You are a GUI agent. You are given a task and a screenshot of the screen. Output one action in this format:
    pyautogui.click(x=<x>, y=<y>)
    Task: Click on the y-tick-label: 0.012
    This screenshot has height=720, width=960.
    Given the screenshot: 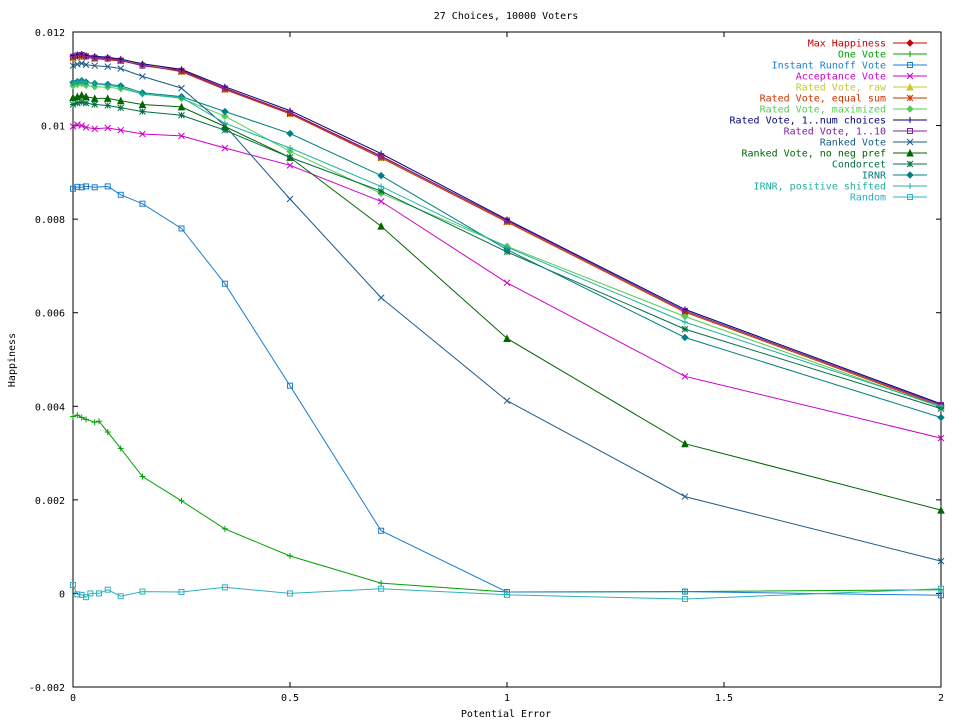 What is the action you would take?
    pyautogui.click(x=50, y=33)
    